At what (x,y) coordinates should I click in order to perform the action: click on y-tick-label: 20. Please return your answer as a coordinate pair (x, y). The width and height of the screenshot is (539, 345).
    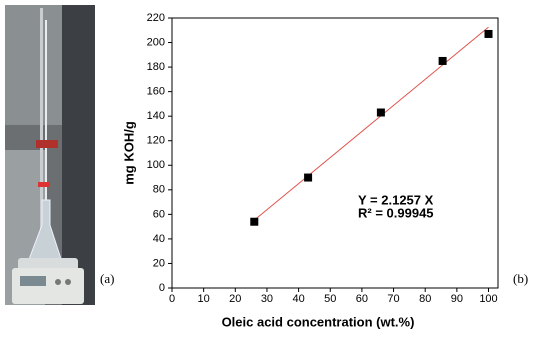
    Looking at the image, I should click on (159, 263).